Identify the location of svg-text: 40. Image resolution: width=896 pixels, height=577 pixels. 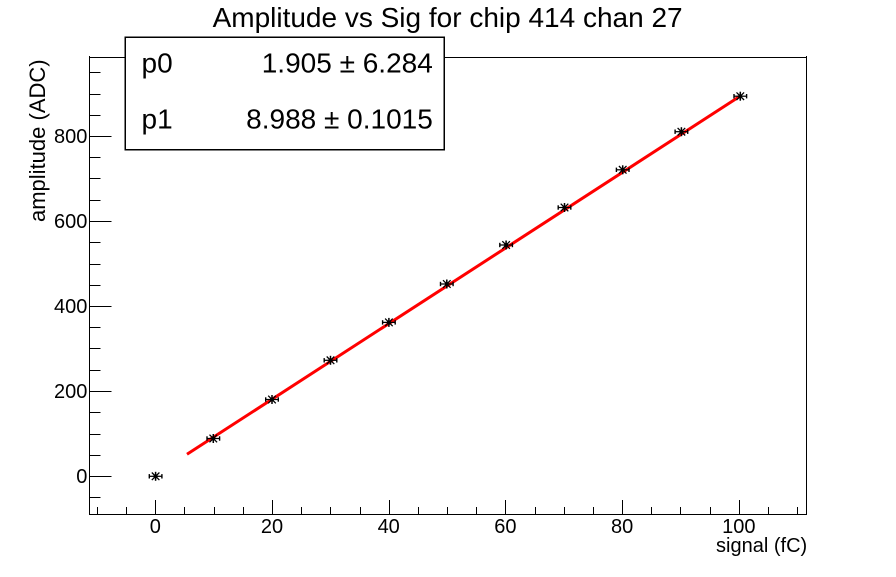
(389, 527).